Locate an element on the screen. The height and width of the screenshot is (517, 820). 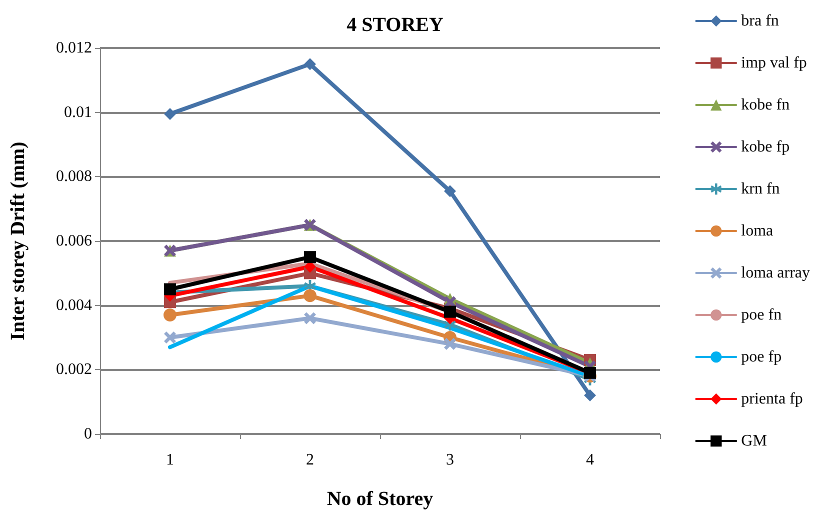
legend-label: poe fp is located at coordinates (761, 357).